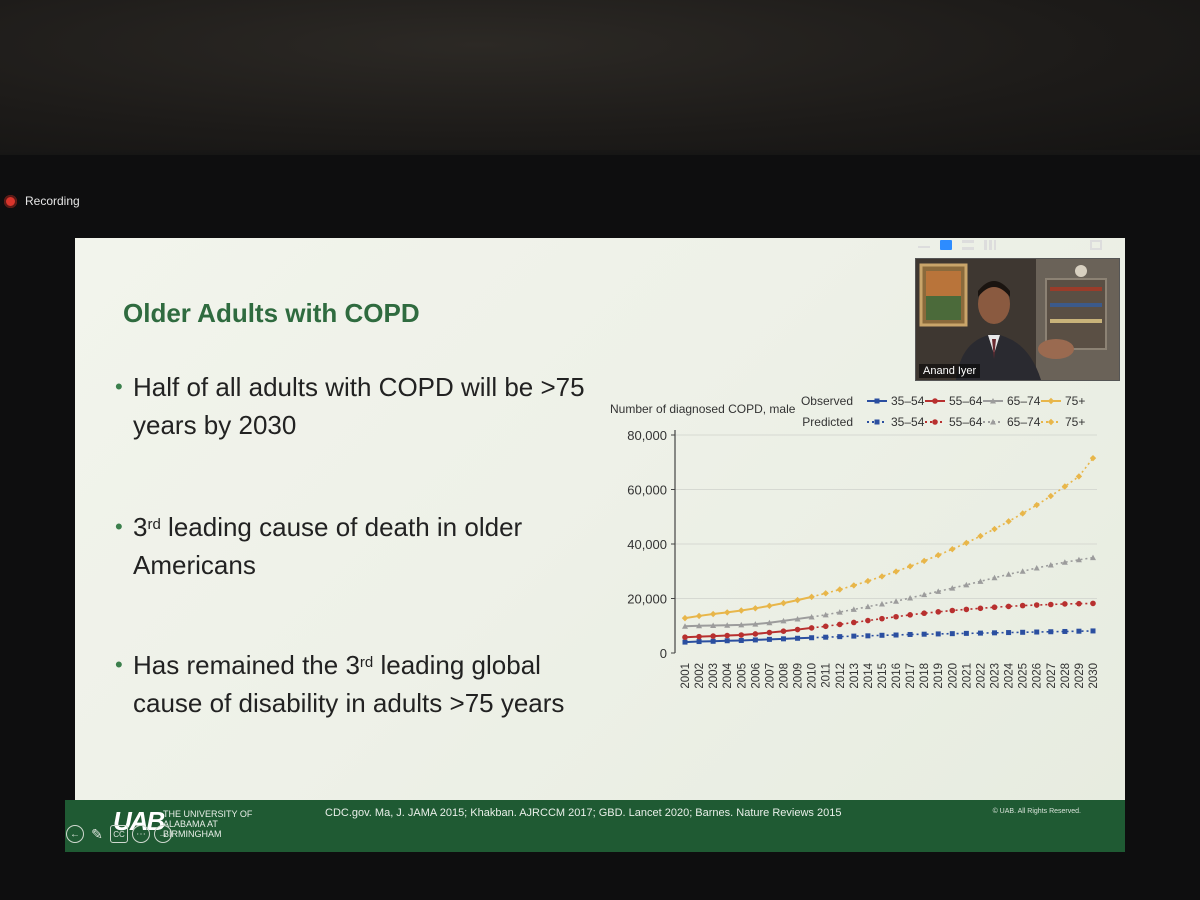 This screenshot has width=1200, height=900. What do you see at coordinates (925, 676) in the screenshot?
I see `x-tick-label: 2018` at bounding box center [925, 676].